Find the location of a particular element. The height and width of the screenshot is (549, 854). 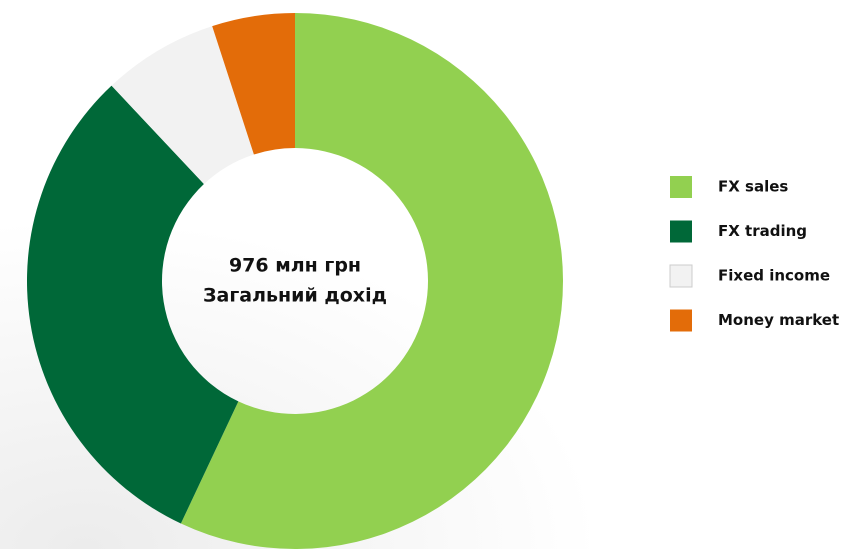

center-label: 976 млн грн is located at coordinates (295, 266).